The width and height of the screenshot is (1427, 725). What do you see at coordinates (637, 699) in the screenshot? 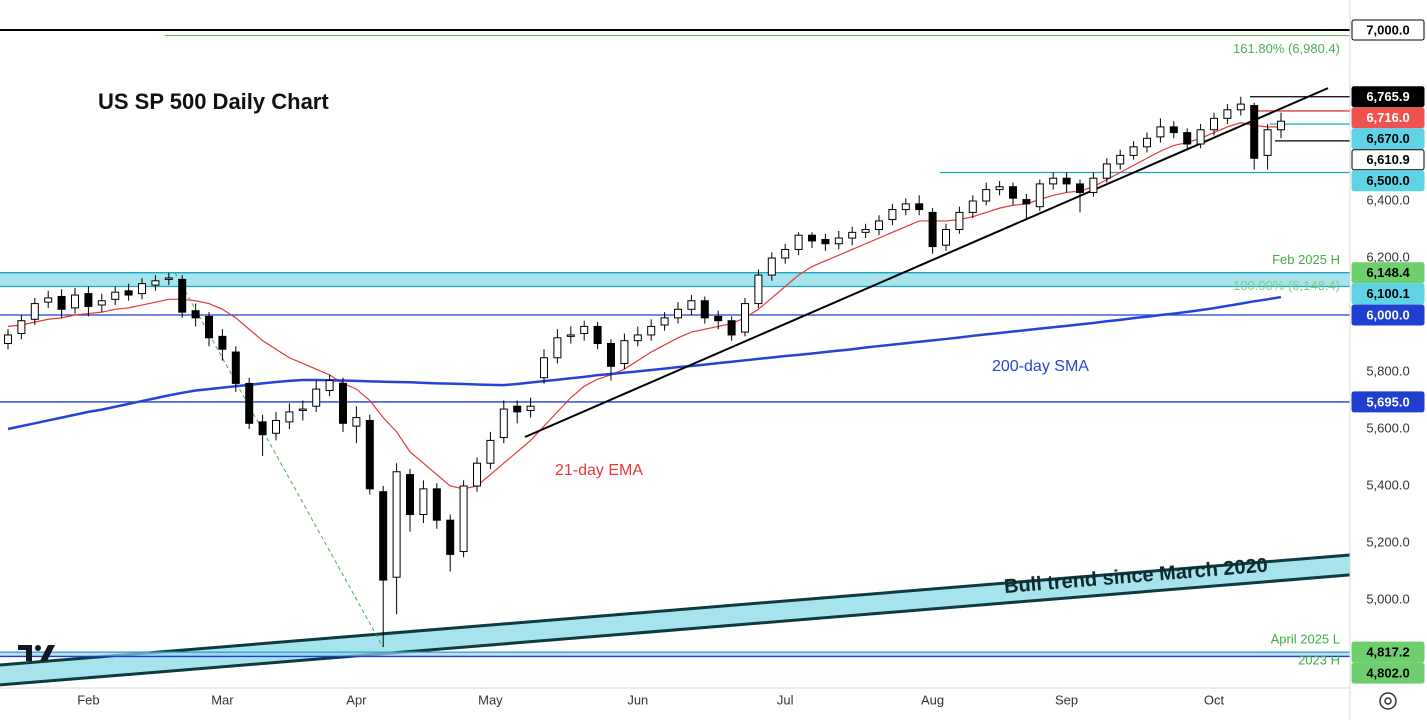
I see `x-tick-label: Jun` at bounding box center [637, 699].